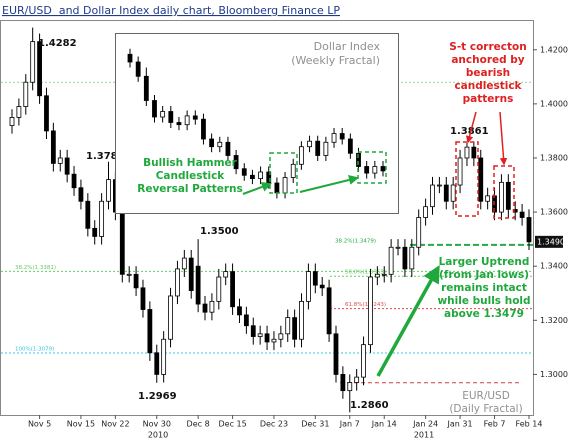 Image resolution: width=578 pixels, height=443 pixels. Describe the element at coordinates (484, 275) in the screenshot. I see `annotation: (from Jan lows)` at that location.